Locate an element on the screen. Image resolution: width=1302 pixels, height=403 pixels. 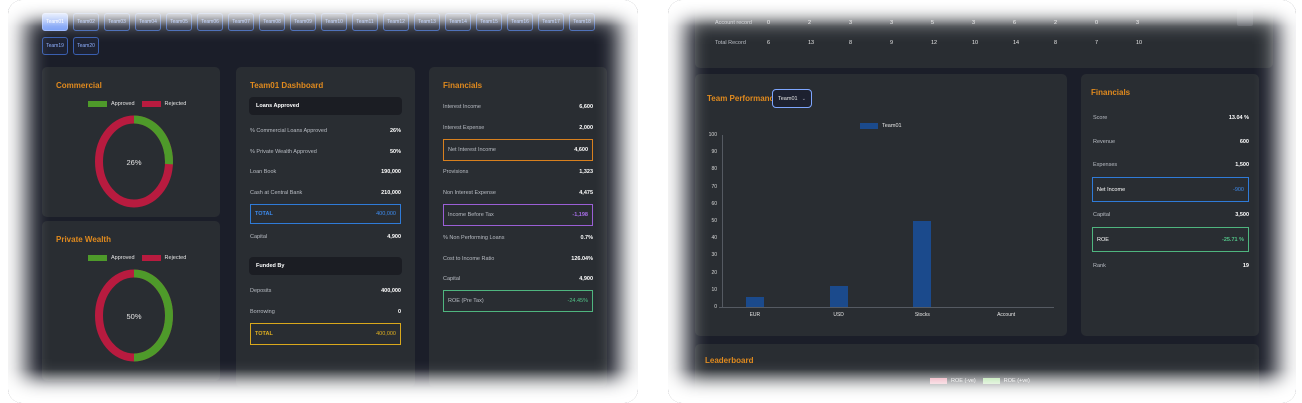
export-icon is located at coordinates (1245, 17).